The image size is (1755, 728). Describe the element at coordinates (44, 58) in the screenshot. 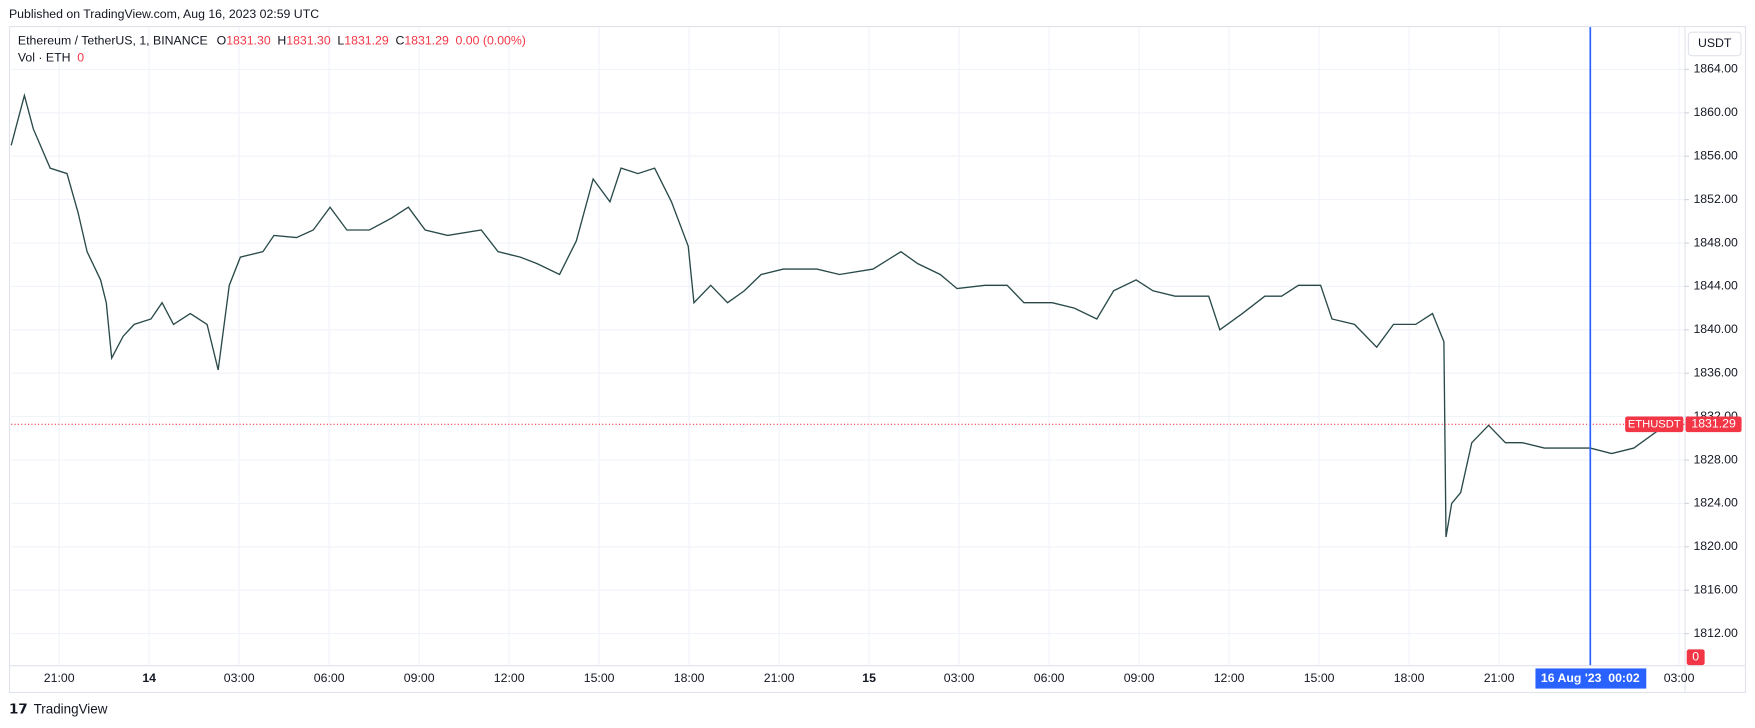

I see `volume-name: Vol · ETH` at that location.